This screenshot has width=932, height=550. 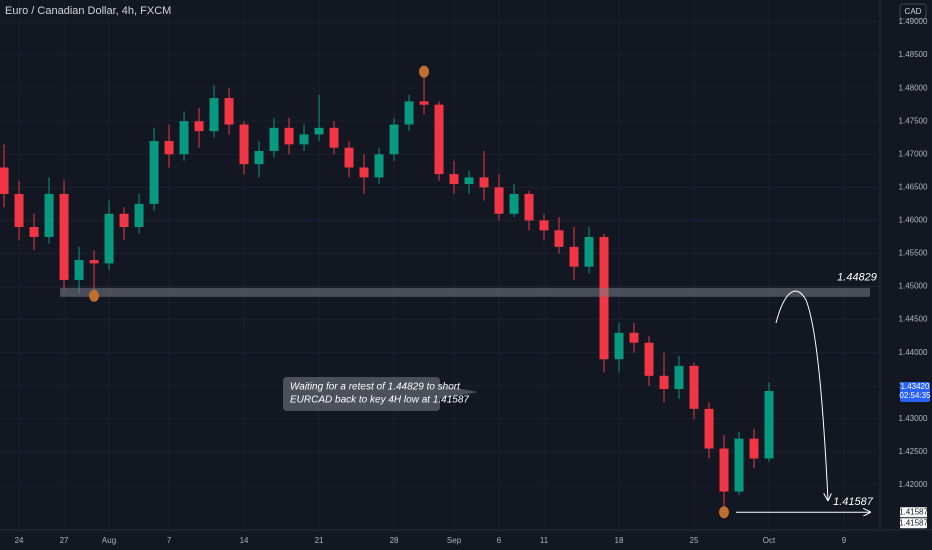 I want to click on y-tick-label: 1.42500, so click(x=913, y=451).